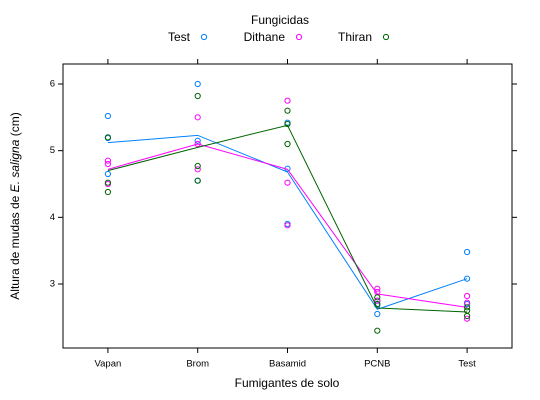 The image size is (540, 400). Describe the element at coordinates (15, 205) in the screenshot. I see `y-axis-label: Altura de mudas de E. saligna (cm)` at that location.